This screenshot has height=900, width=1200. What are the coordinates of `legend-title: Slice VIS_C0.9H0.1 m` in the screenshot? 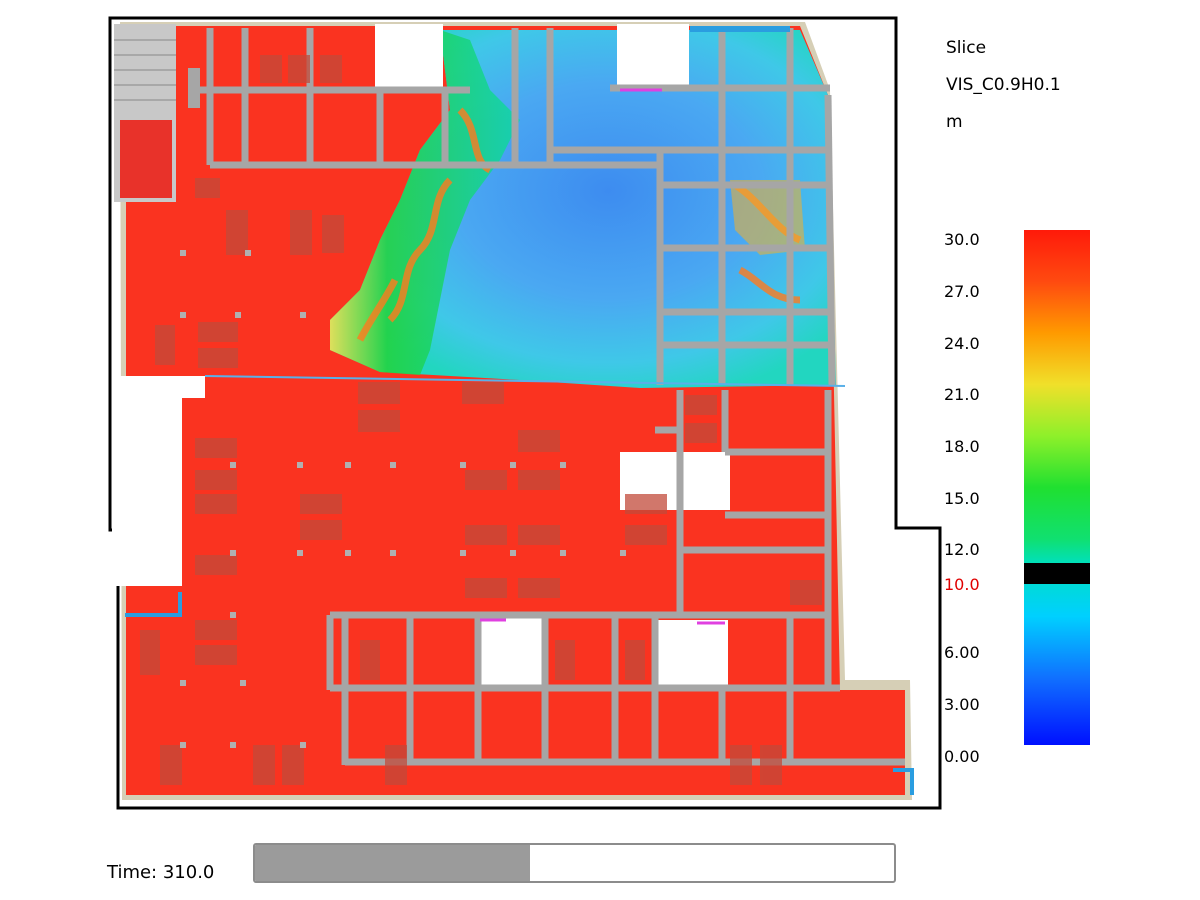 It's located at (1016, 85).